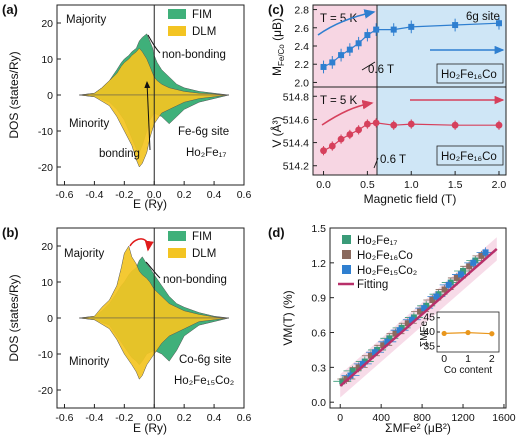 The image size is (518, 447). I want to click on panel-d-plot, so click(415, 317).